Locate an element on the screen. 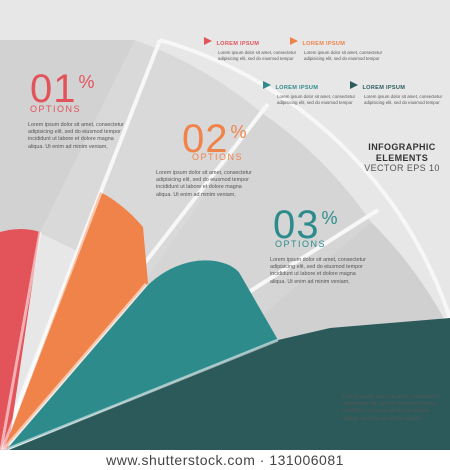 The height and width of the screenshot is (470, 450). segment-03-percent-sign: % is located at coordinates (330, 218).